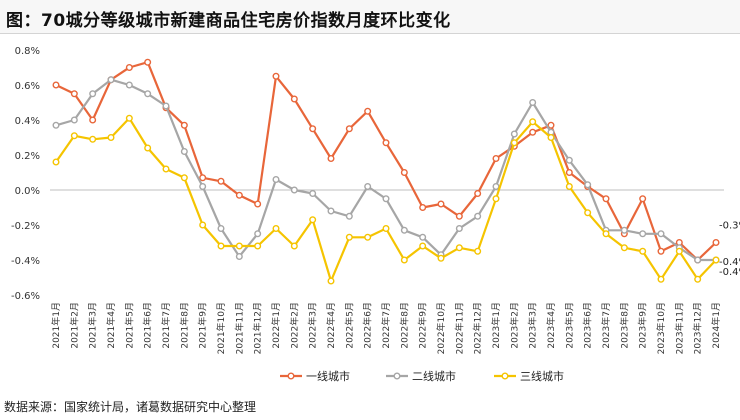 Image resolution: width=740 pixels, height=420 pixels. What do you see at coordinates (331, 325) in the screenshot?
I see `x-tick-label: 2022年4月` at bounding box center [331, 325].